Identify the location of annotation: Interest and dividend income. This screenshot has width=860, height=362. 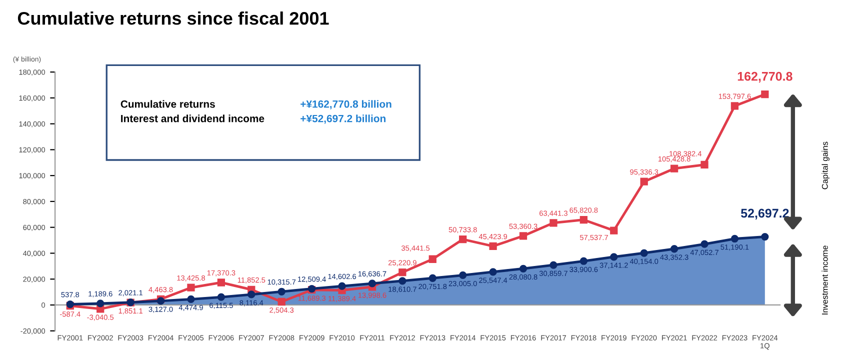
(192, 118).